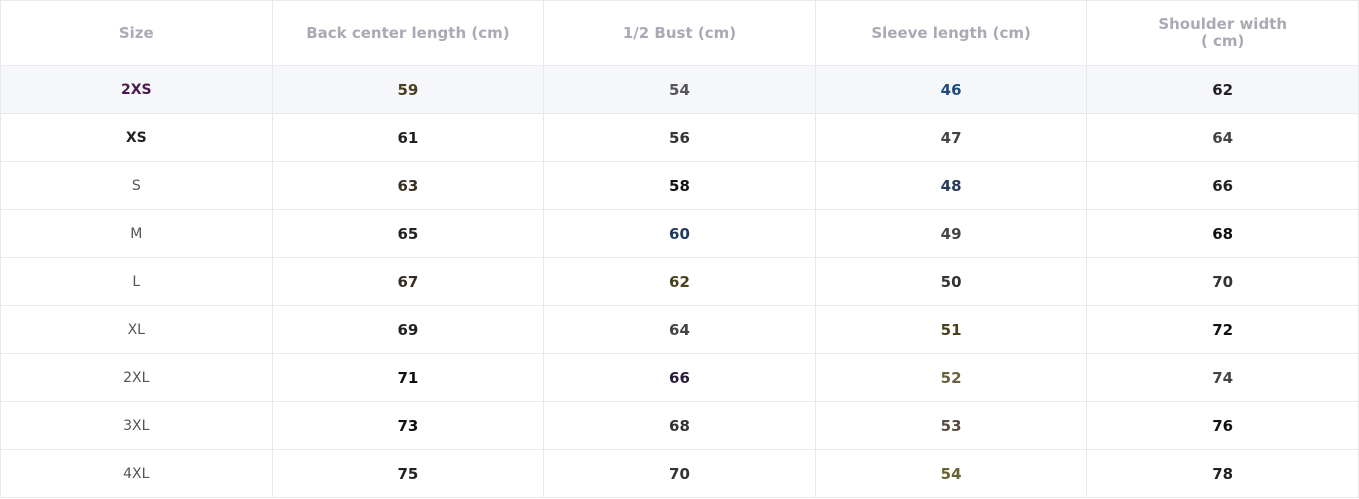 The image size is (1359, 499). What do you see at coordinates (951, 473) in the screenshot?
I see `cell-sleeve-length: 54` at bounding box center [951, 473].